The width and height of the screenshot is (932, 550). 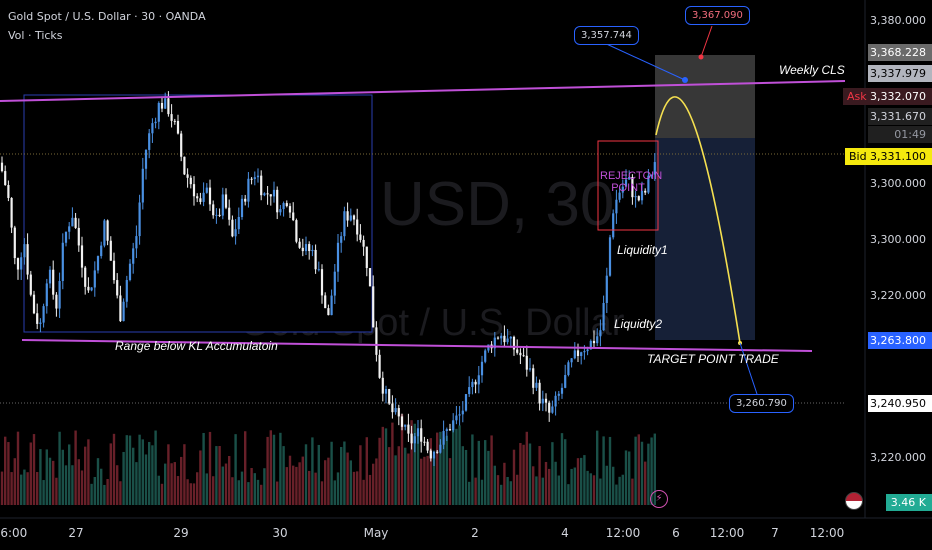 I want to click on position-target-zone, so click(x=705, y=239).